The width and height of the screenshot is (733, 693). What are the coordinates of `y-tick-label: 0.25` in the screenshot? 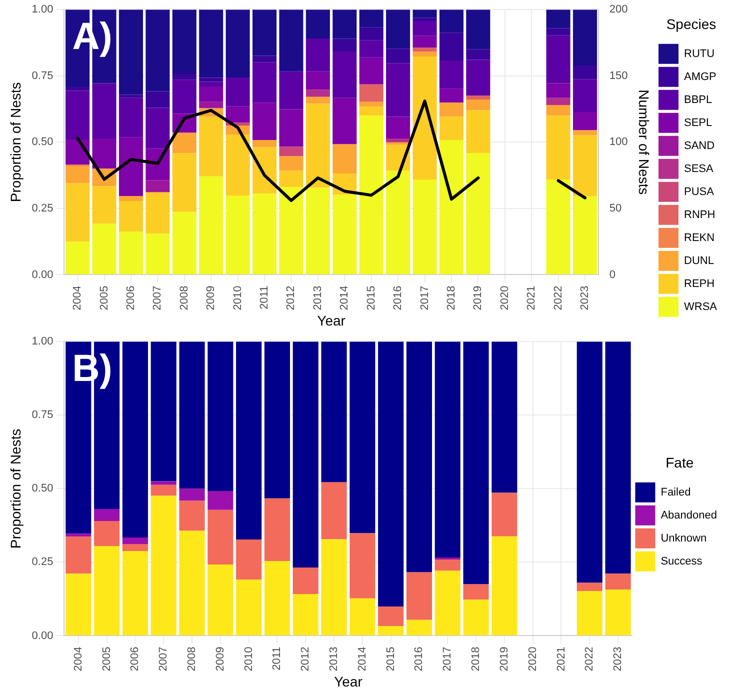 It's located at (43, 562).